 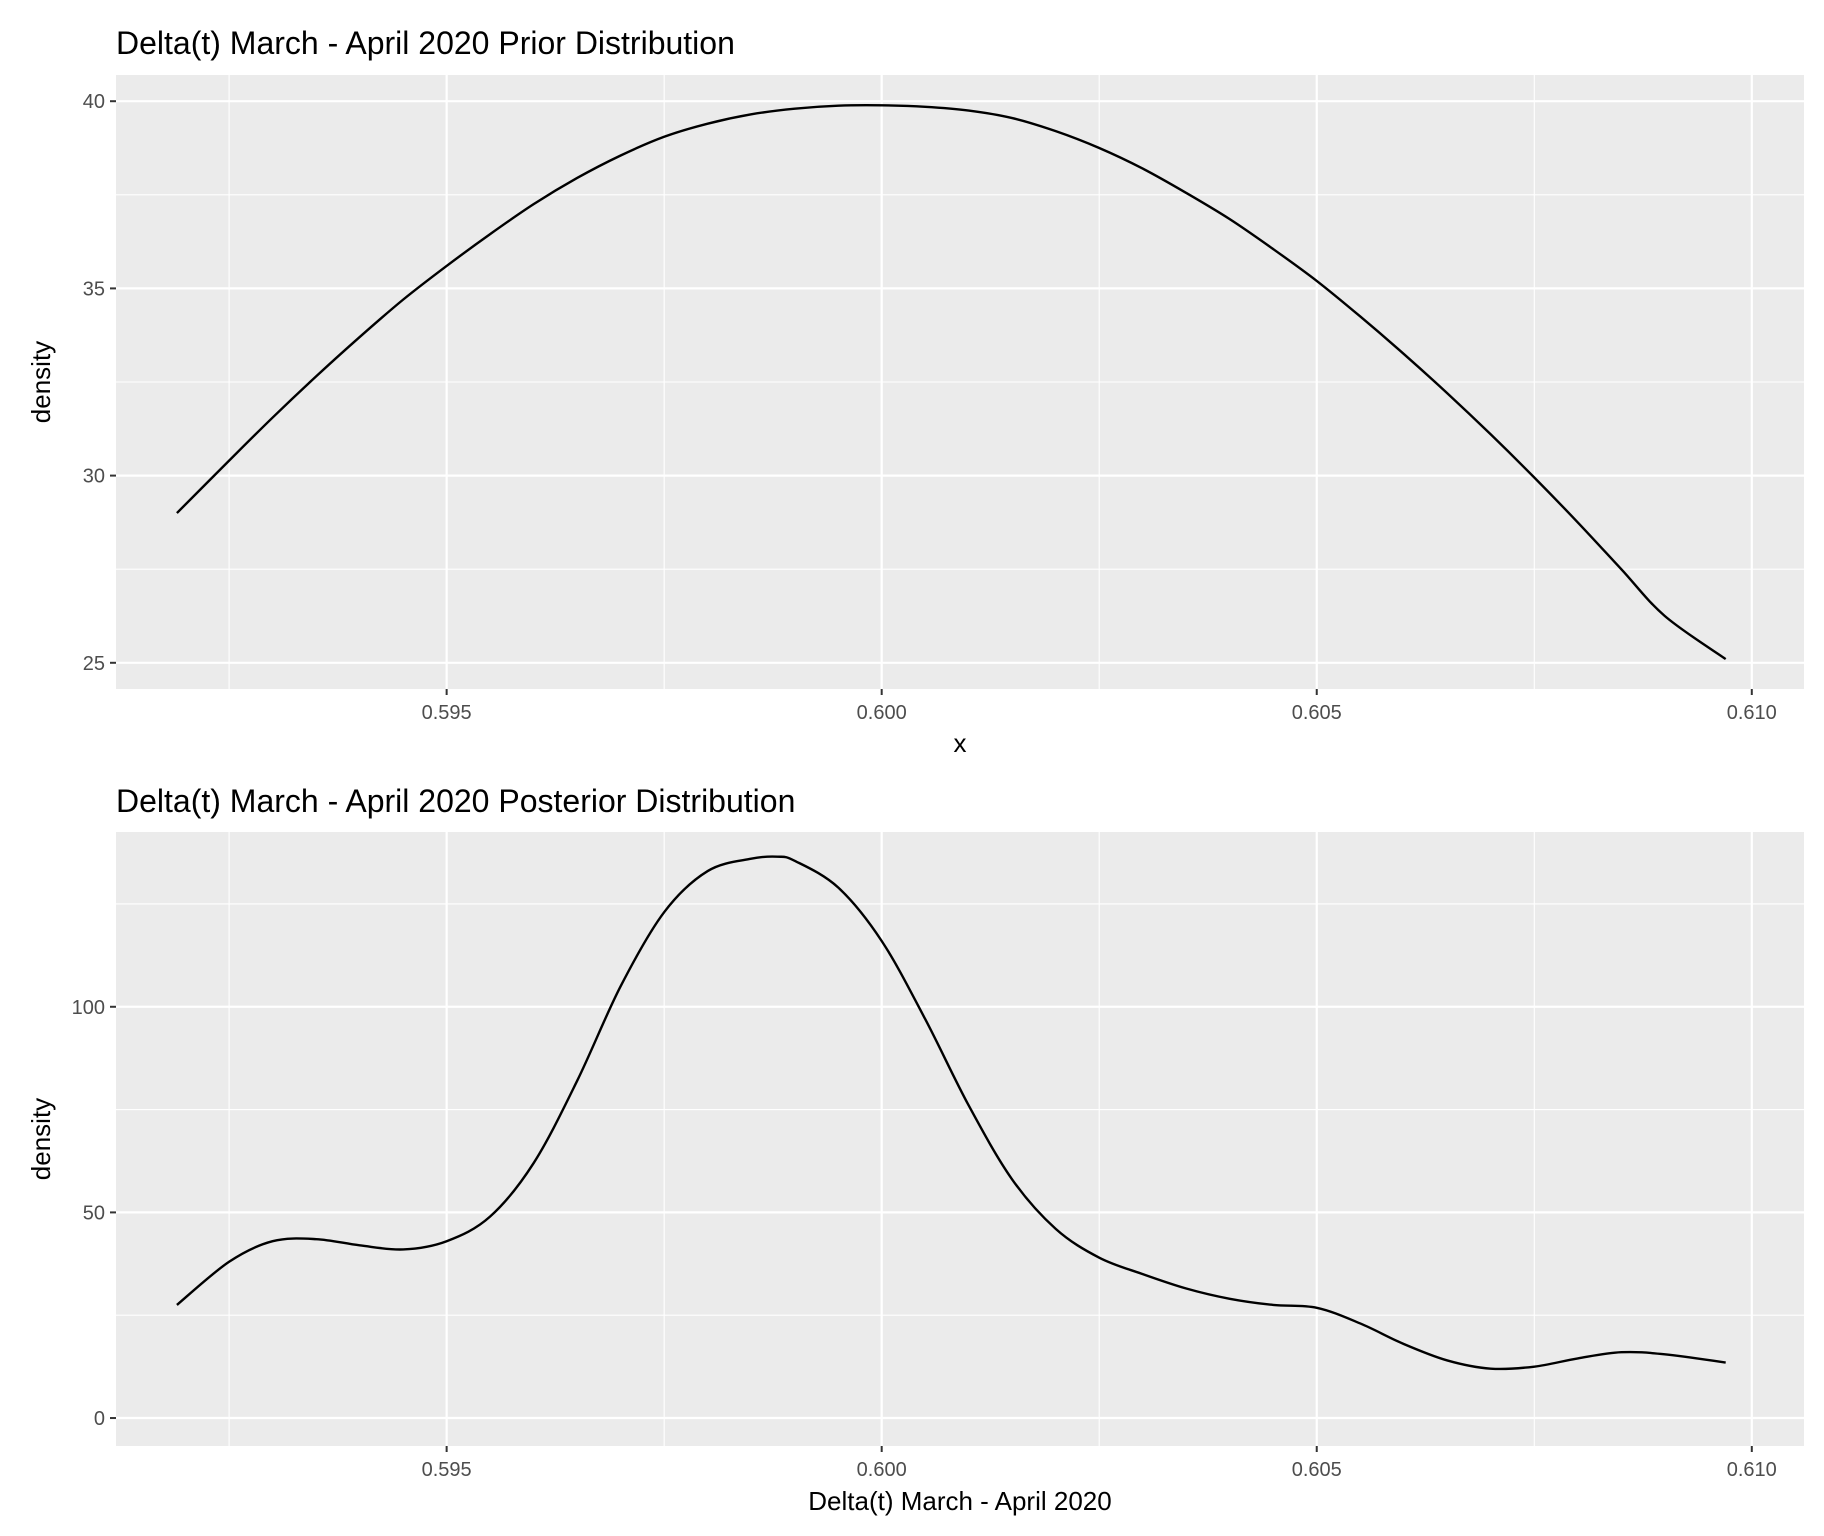 I want to click on prior-x-axis-title: x, so click(x=960, y=743).